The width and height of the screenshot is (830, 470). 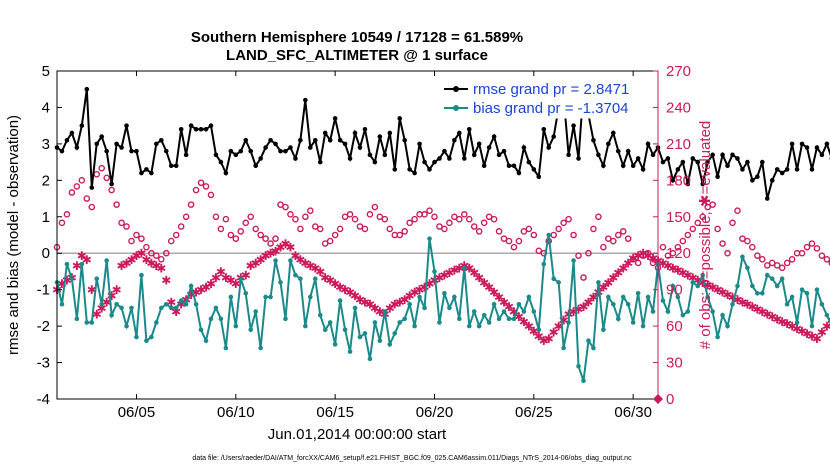 What do you see at coordinates (551, 108) in the screenshot?
I see `legend-bias-label: bias grand pr = -1.3704` at bounding box center [551, 108].